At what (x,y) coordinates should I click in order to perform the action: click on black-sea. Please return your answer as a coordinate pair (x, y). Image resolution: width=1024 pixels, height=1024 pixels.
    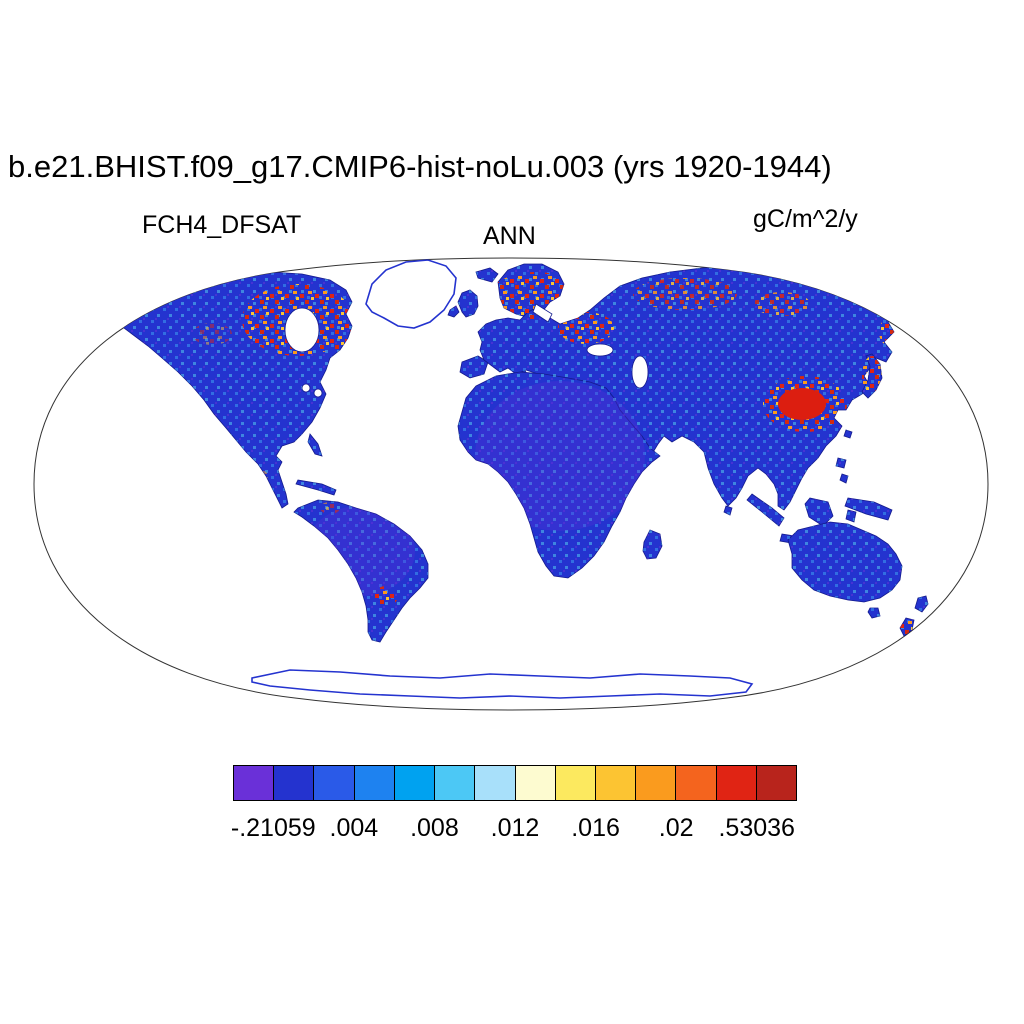
    Looking at the image, I should click on (600, 350).